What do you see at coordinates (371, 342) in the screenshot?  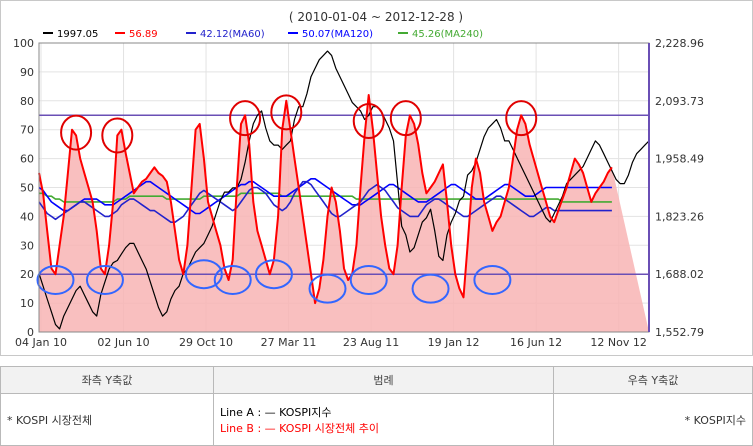 I see `x-tick-label: 23 Aug 11` at bounding box center [371, 342].